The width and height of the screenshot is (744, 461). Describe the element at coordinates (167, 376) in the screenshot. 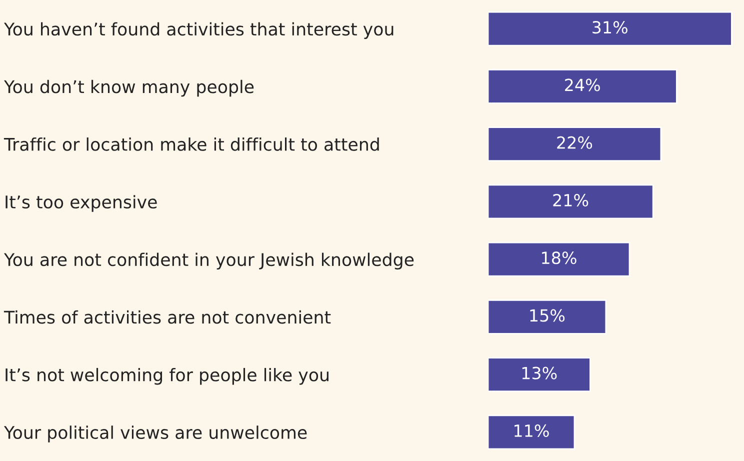

I see `y-tick-label: It’s not welcoming for people like you` at that location.